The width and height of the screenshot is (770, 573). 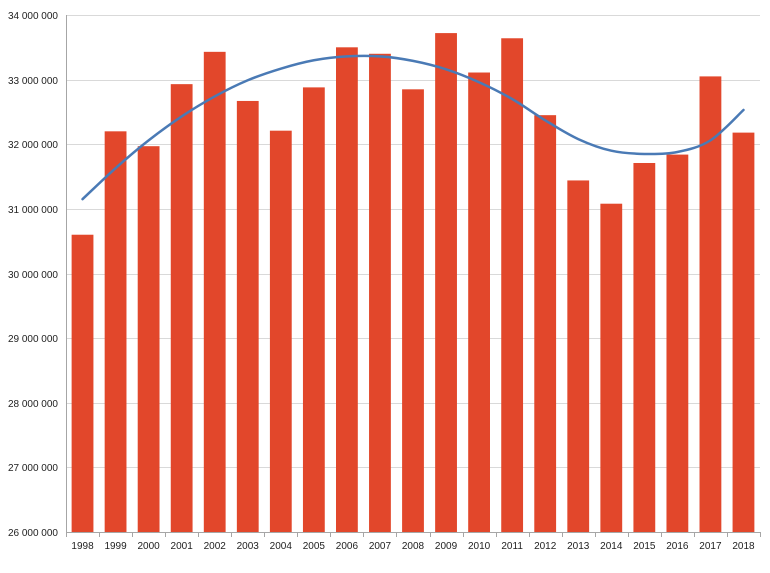 I want to click on x-tick-label: 2012, so click(x=545, y=546).